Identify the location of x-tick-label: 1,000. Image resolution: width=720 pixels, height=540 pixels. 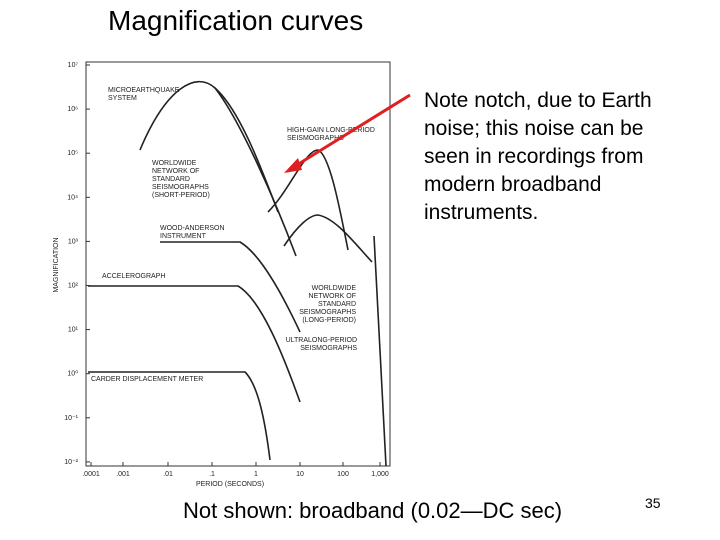
(380, 474).